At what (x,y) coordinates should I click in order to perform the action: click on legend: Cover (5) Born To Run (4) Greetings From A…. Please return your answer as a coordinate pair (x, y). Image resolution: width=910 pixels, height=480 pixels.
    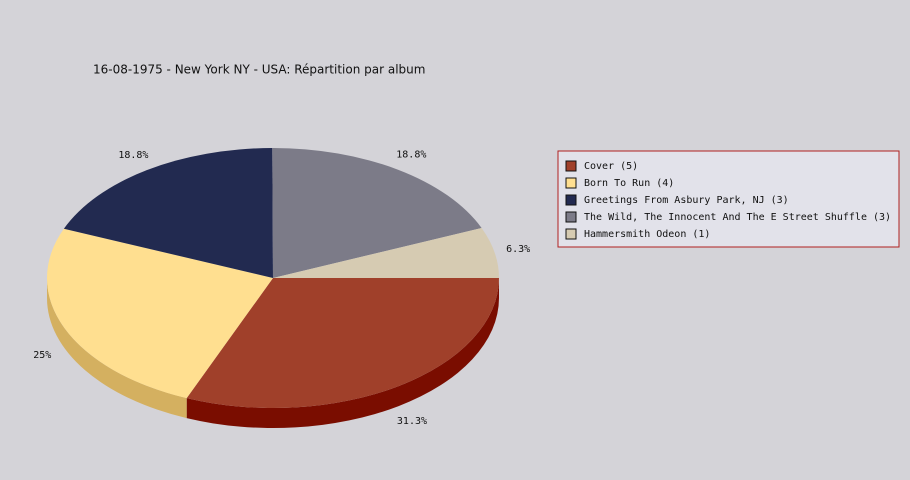
    Looking at the image, I should click on (728, 200).